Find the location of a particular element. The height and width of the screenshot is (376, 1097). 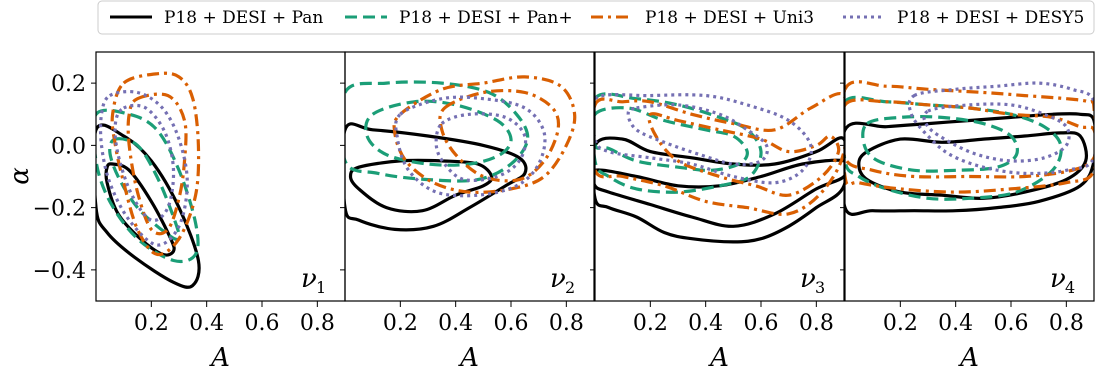

legend-entry: P18 + DESI + Pan is located at coordinates (216, 18).